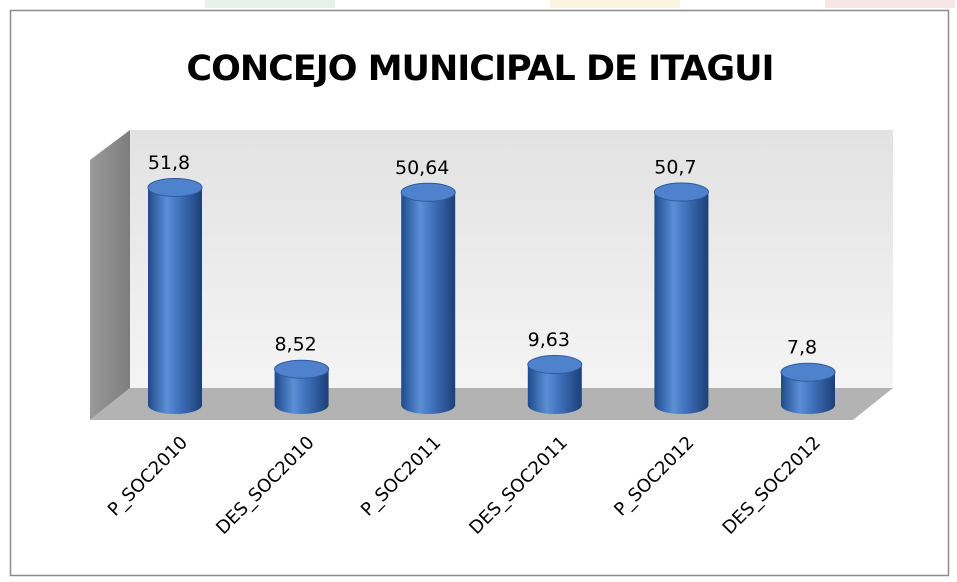 This screenshot has width=957, height=582. I want to click on chart-title: CONCEJO MUNICIPAL DE ITAGUI, so click(479, 69).